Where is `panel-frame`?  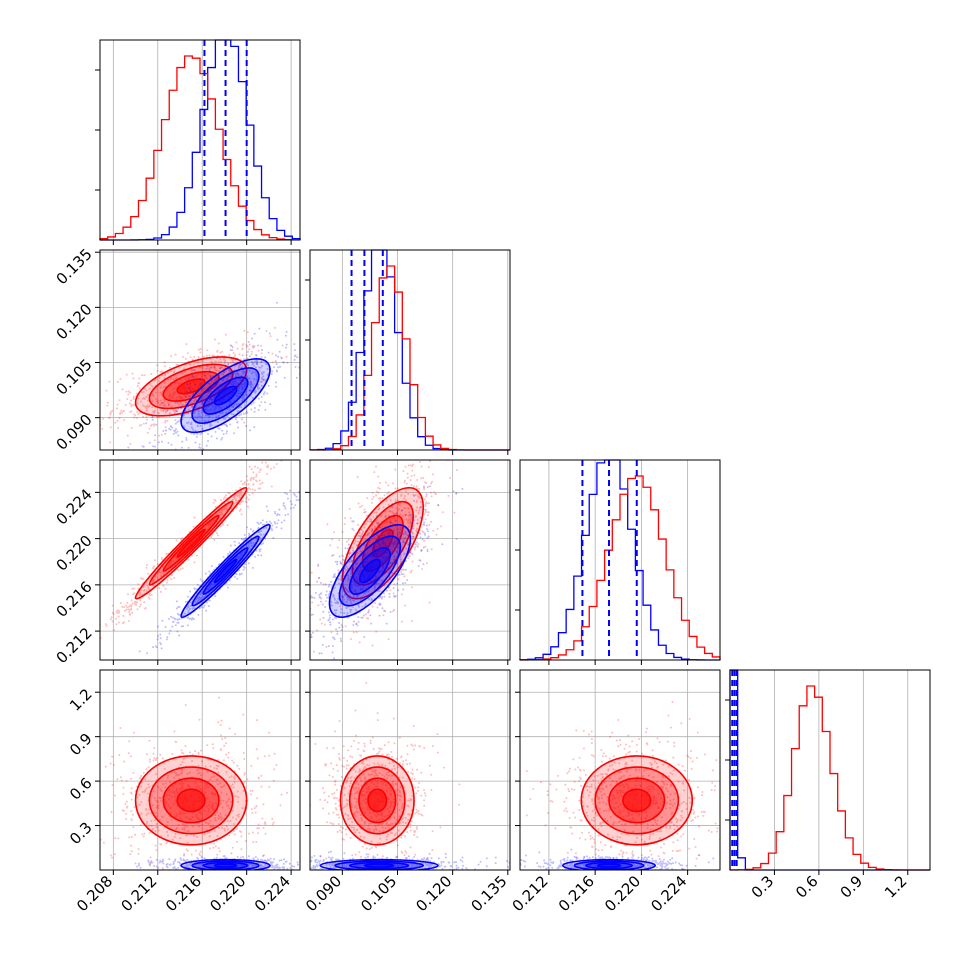
panel-frame is located at coordinates (620, 560).